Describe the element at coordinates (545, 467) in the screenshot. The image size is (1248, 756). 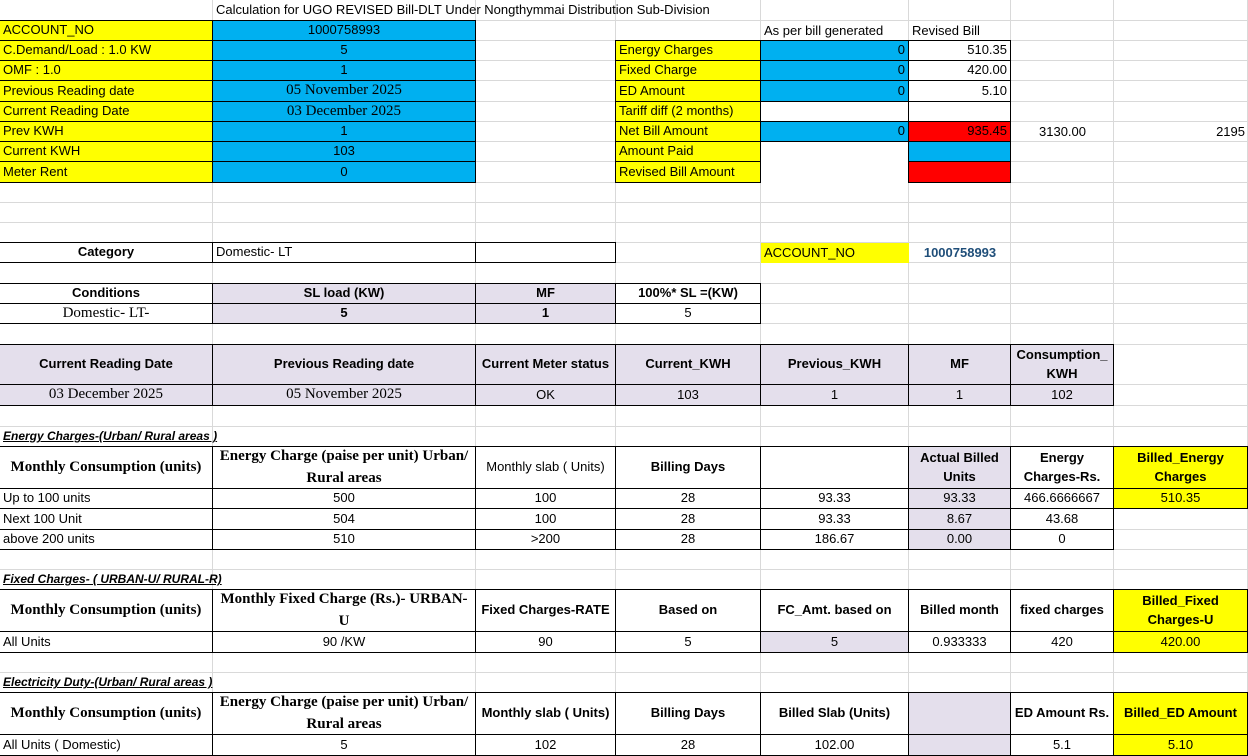
I see `energy-header-slab: Monthly slab ( Units)` at that location.